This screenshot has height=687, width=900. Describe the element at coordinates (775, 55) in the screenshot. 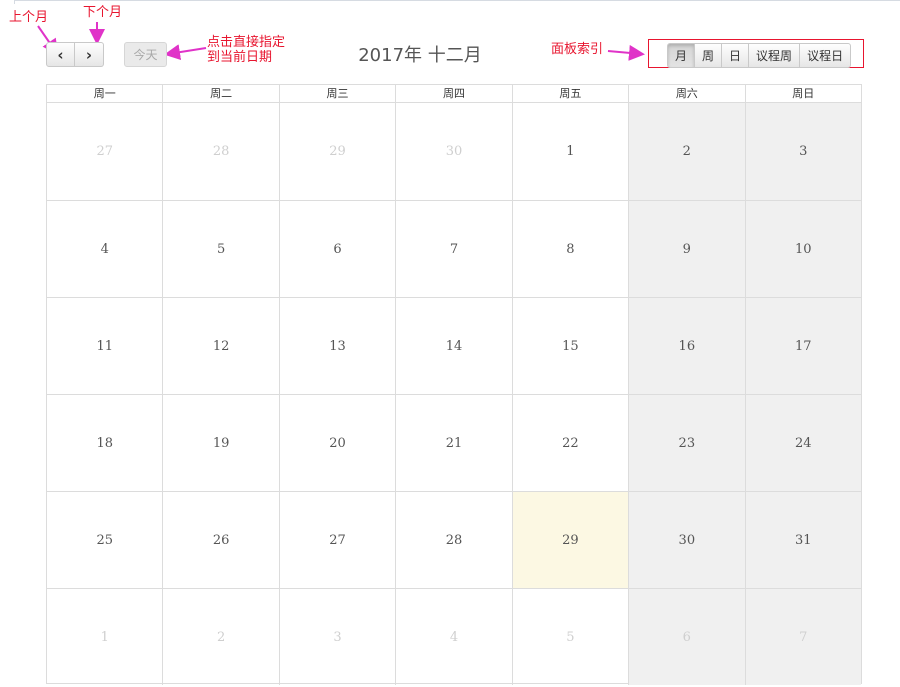

I see `view-agenda-week-button: 议程周` at that location.